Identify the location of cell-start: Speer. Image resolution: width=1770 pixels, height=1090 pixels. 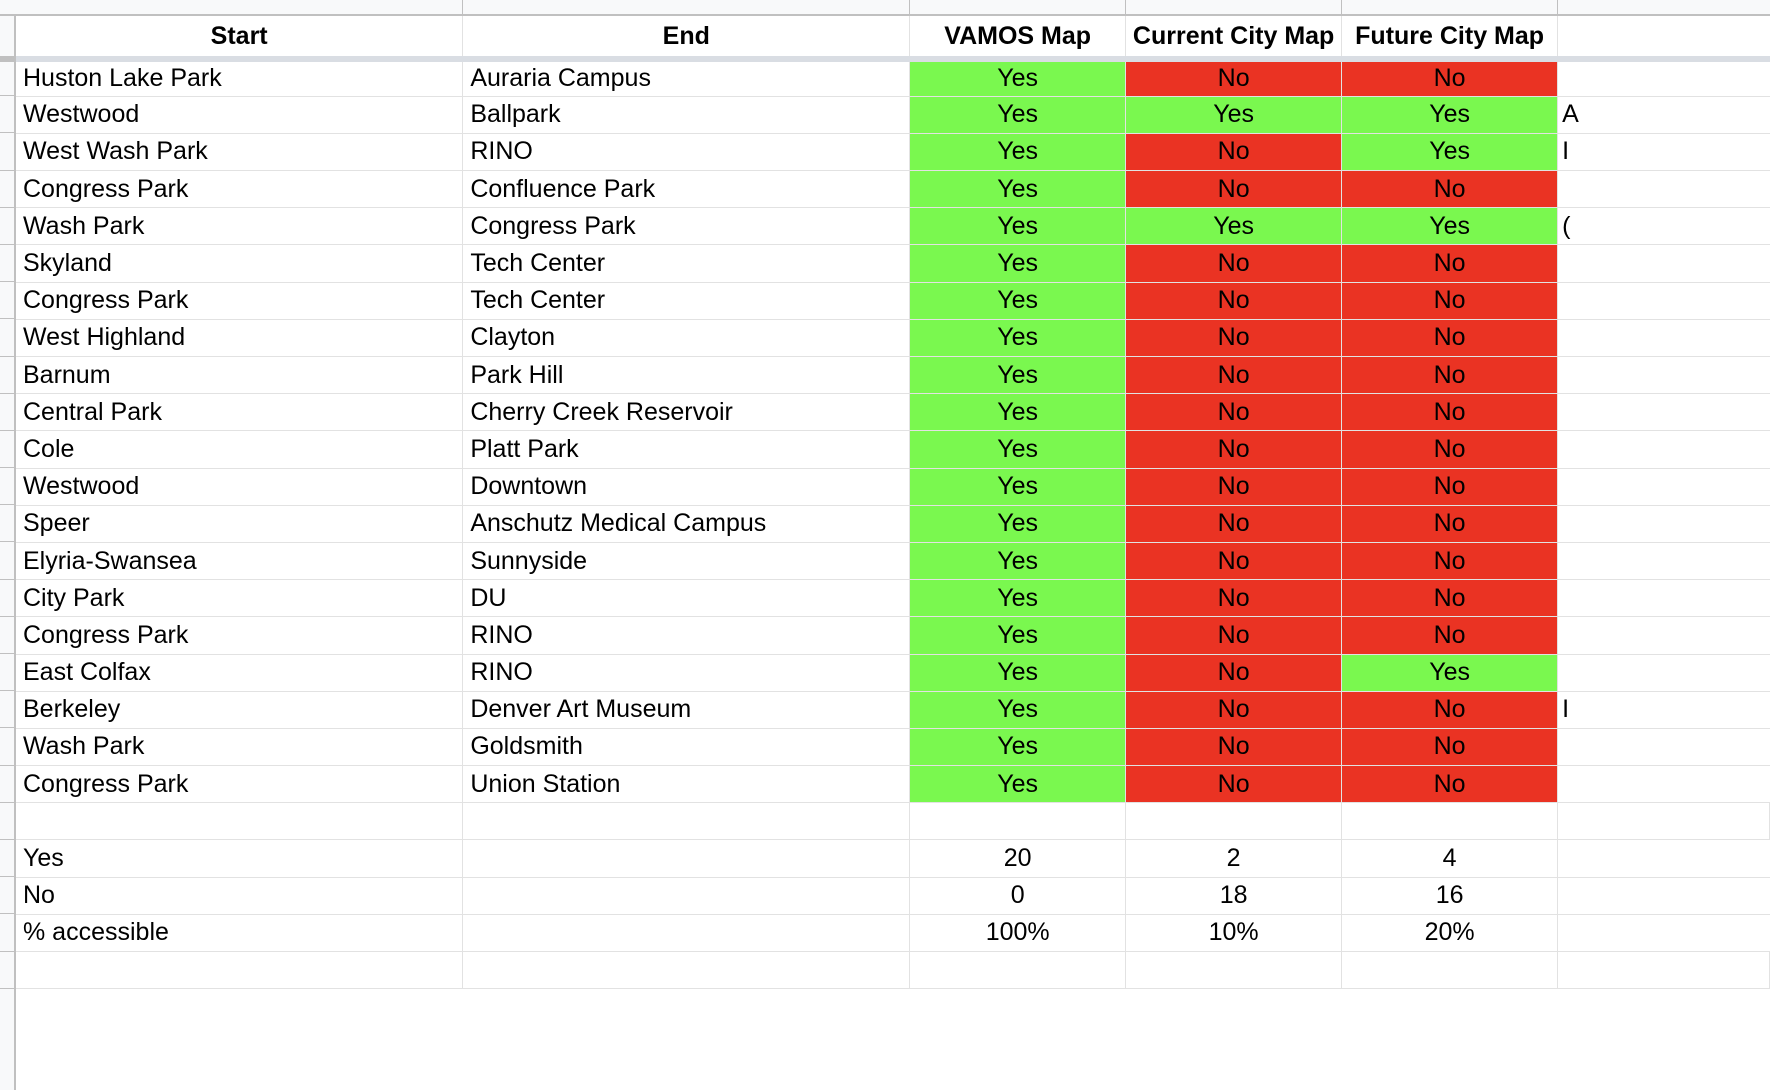
(240, 524).